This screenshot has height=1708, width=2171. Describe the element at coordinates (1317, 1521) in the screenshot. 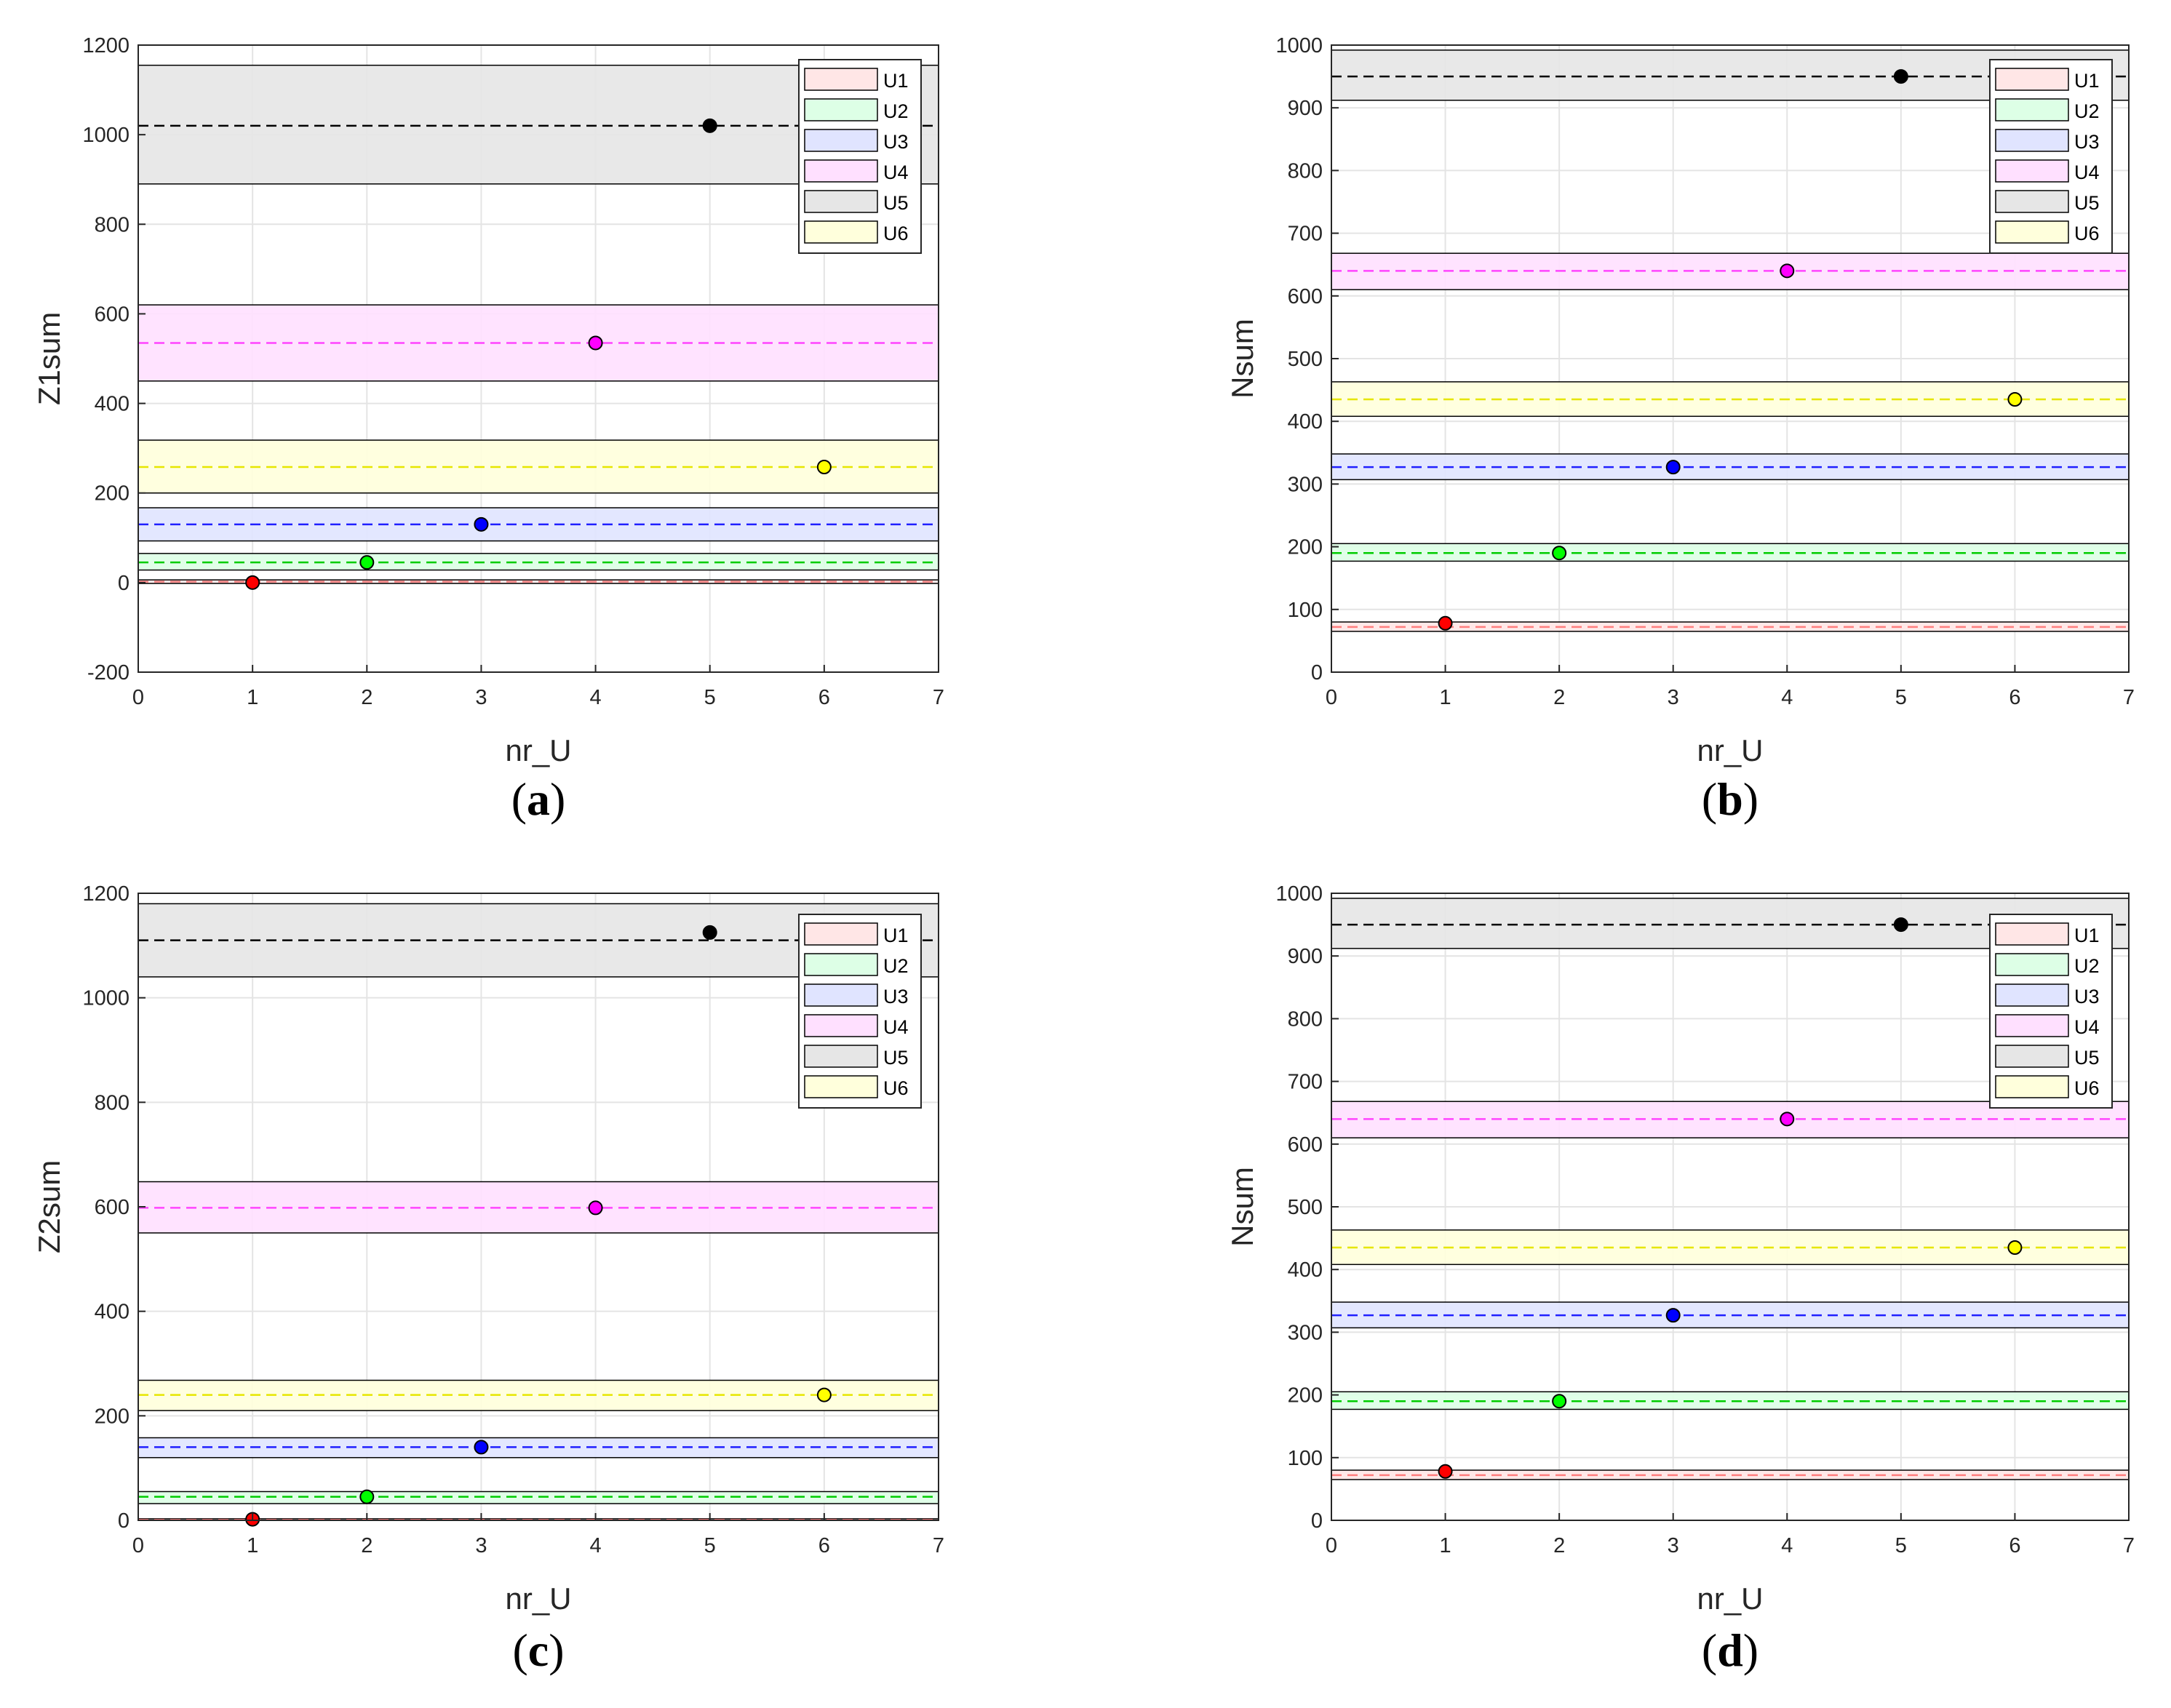

I see `y-tick-label: 0` at that location.